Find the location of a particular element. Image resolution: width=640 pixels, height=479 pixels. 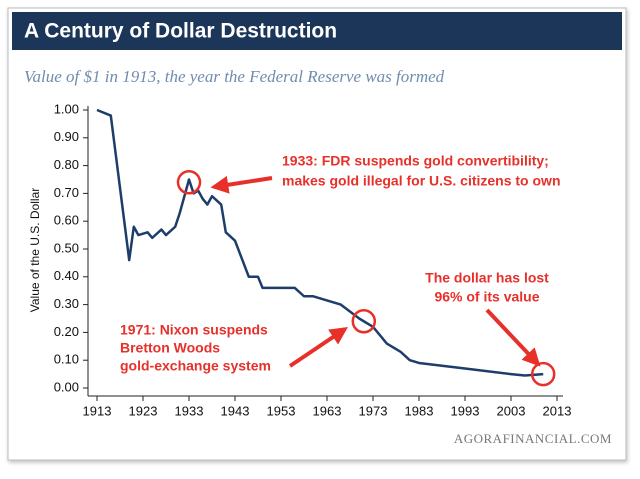

x-tick-label: 1983 is located at coordinates (419, 410).